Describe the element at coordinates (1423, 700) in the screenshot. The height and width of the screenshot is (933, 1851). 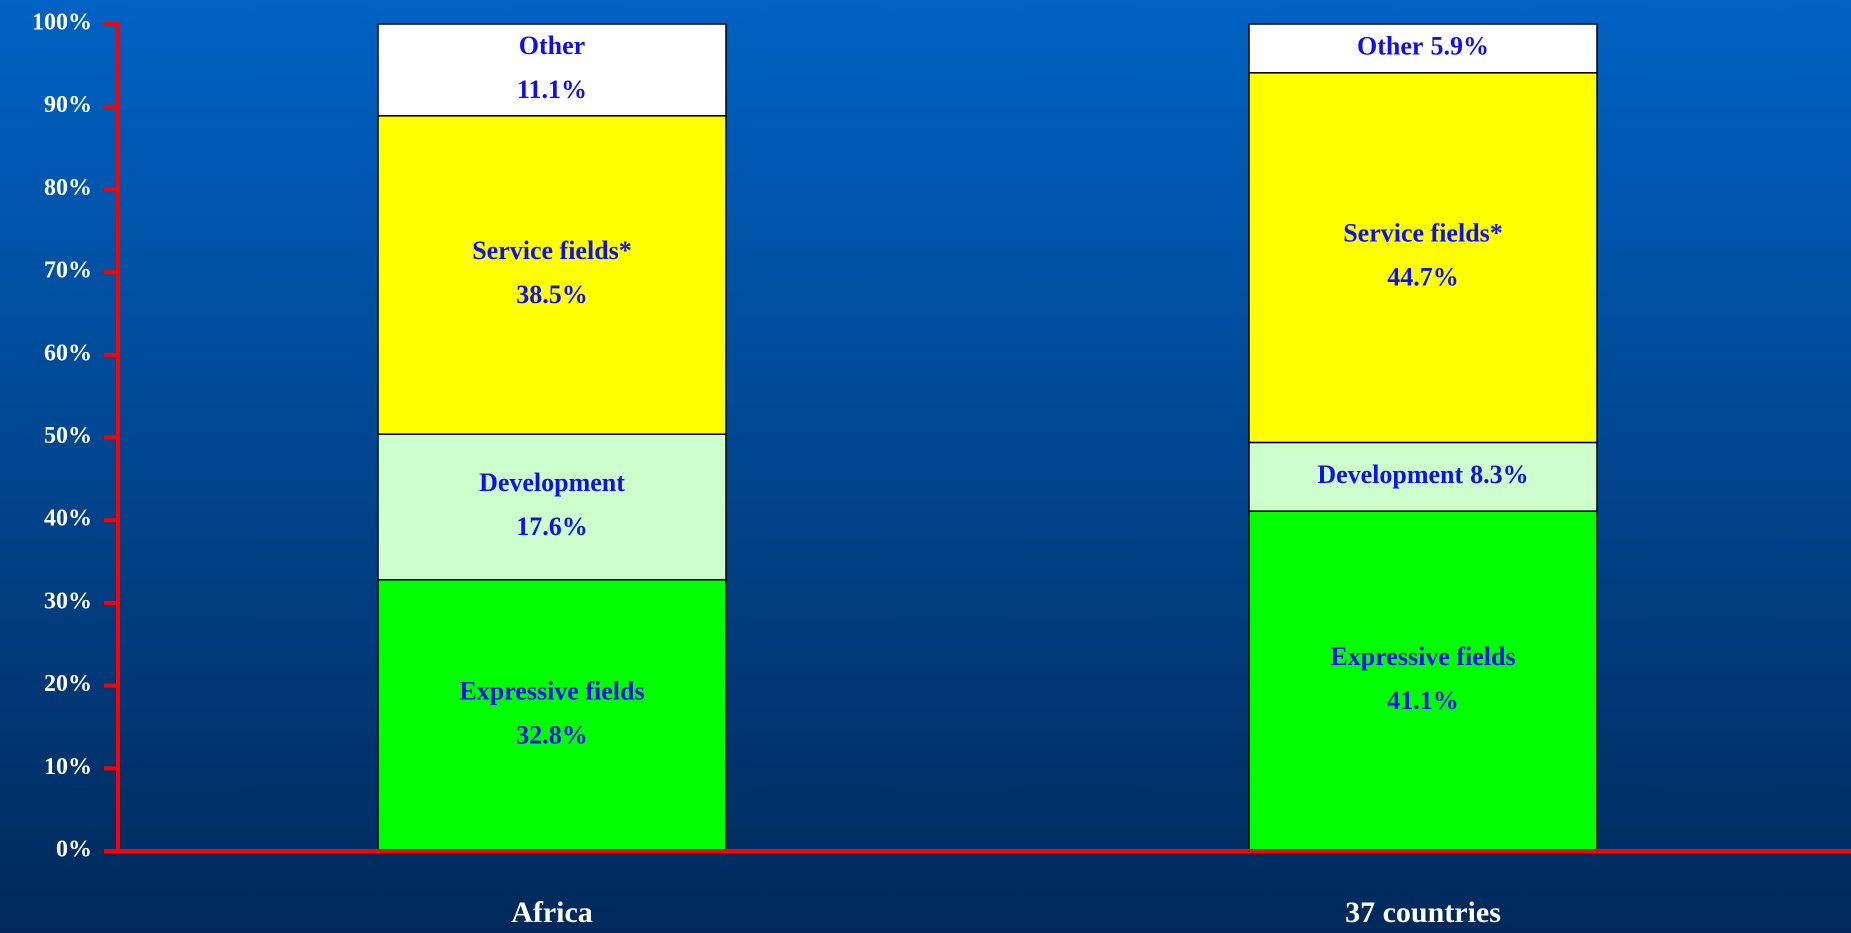
I see `value-label: 41.1%` at that location.